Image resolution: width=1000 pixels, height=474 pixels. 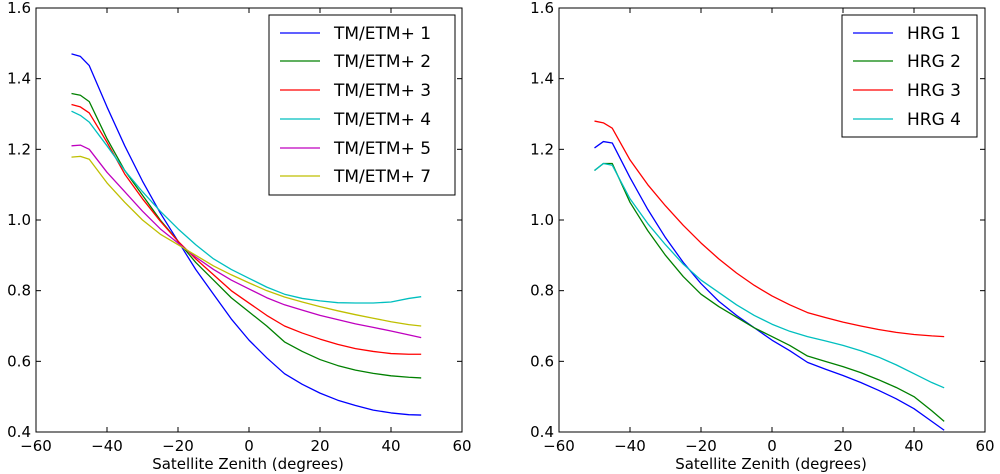 What do you see at coordinates (382, 34) in the screenshot?
I see `legend-entry: TM/ETM+ 1` at bounding box center [382, 34].